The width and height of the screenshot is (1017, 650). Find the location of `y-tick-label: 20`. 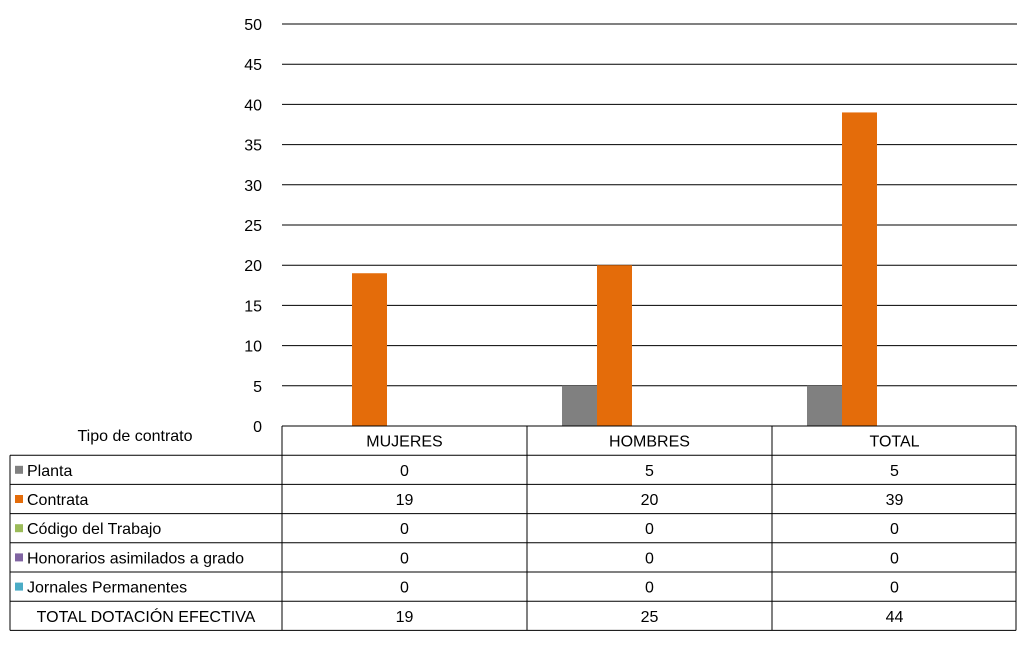

y-tick-label: 20 is located at coordinates (253, 266).